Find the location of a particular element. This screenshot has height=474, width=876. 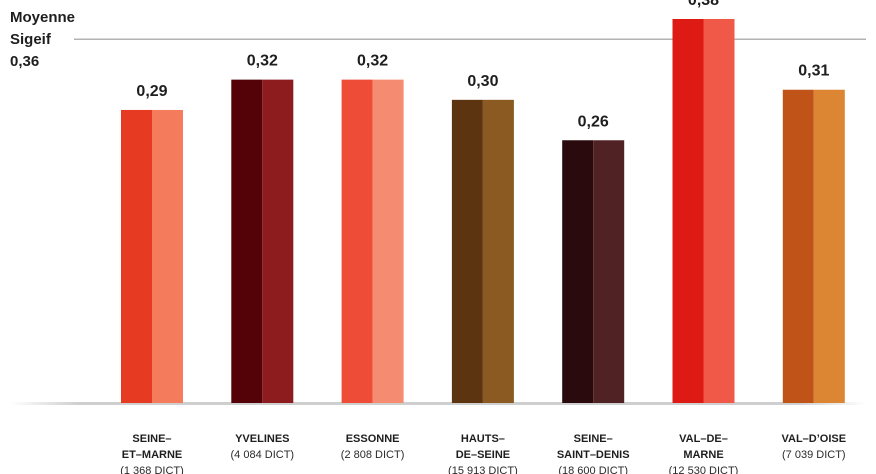

category-count: (4 084 DICT) is located at coordinates (263, 455).